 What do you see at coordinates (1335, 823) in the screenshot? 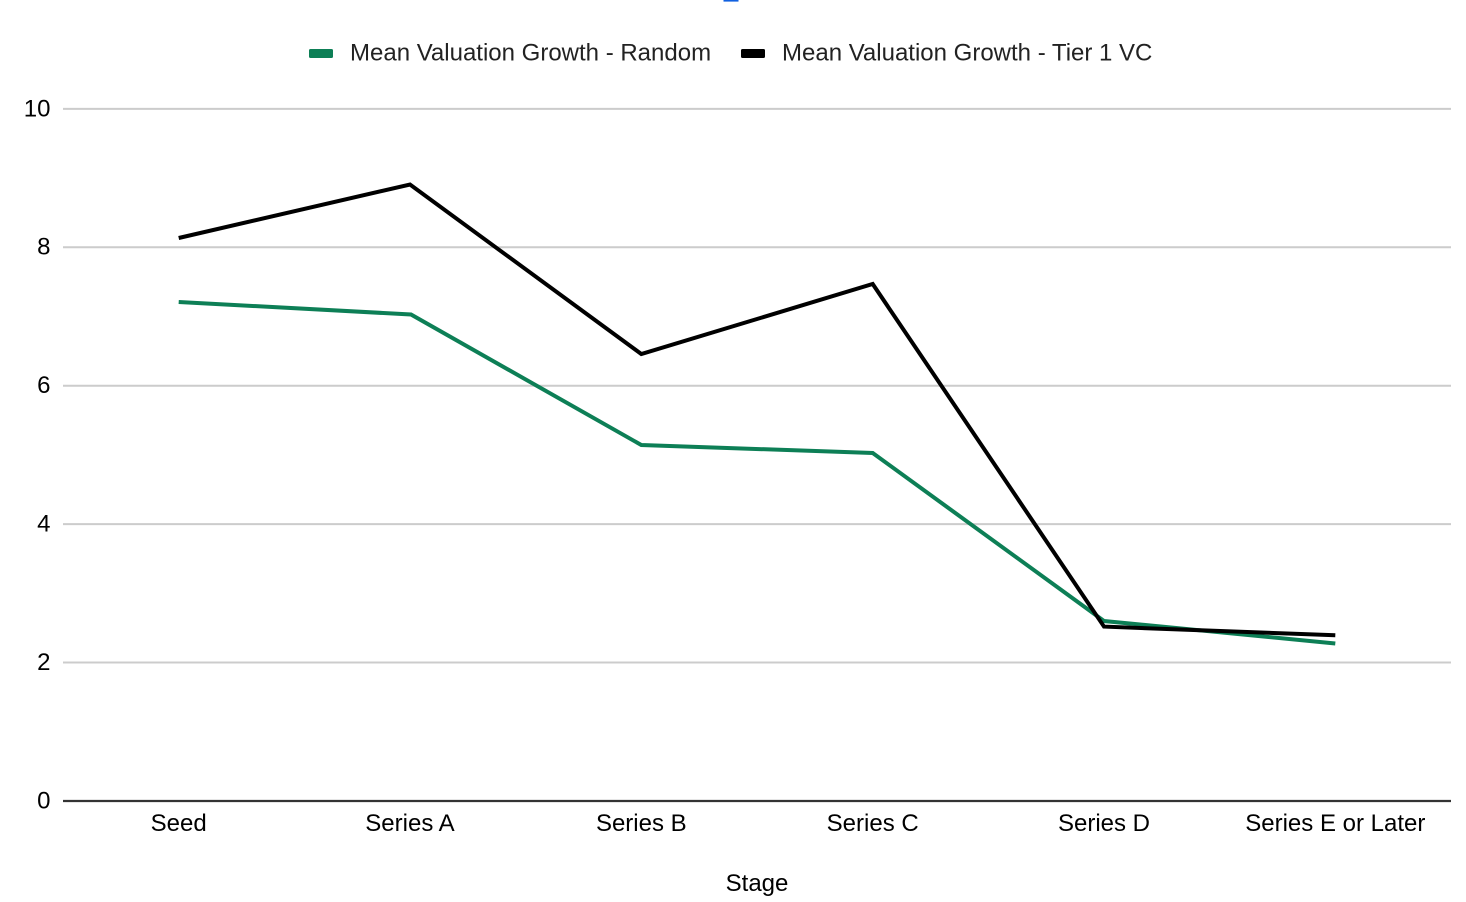
I see `svg-text: Series E or Later` at bounding box center [1335, 823].